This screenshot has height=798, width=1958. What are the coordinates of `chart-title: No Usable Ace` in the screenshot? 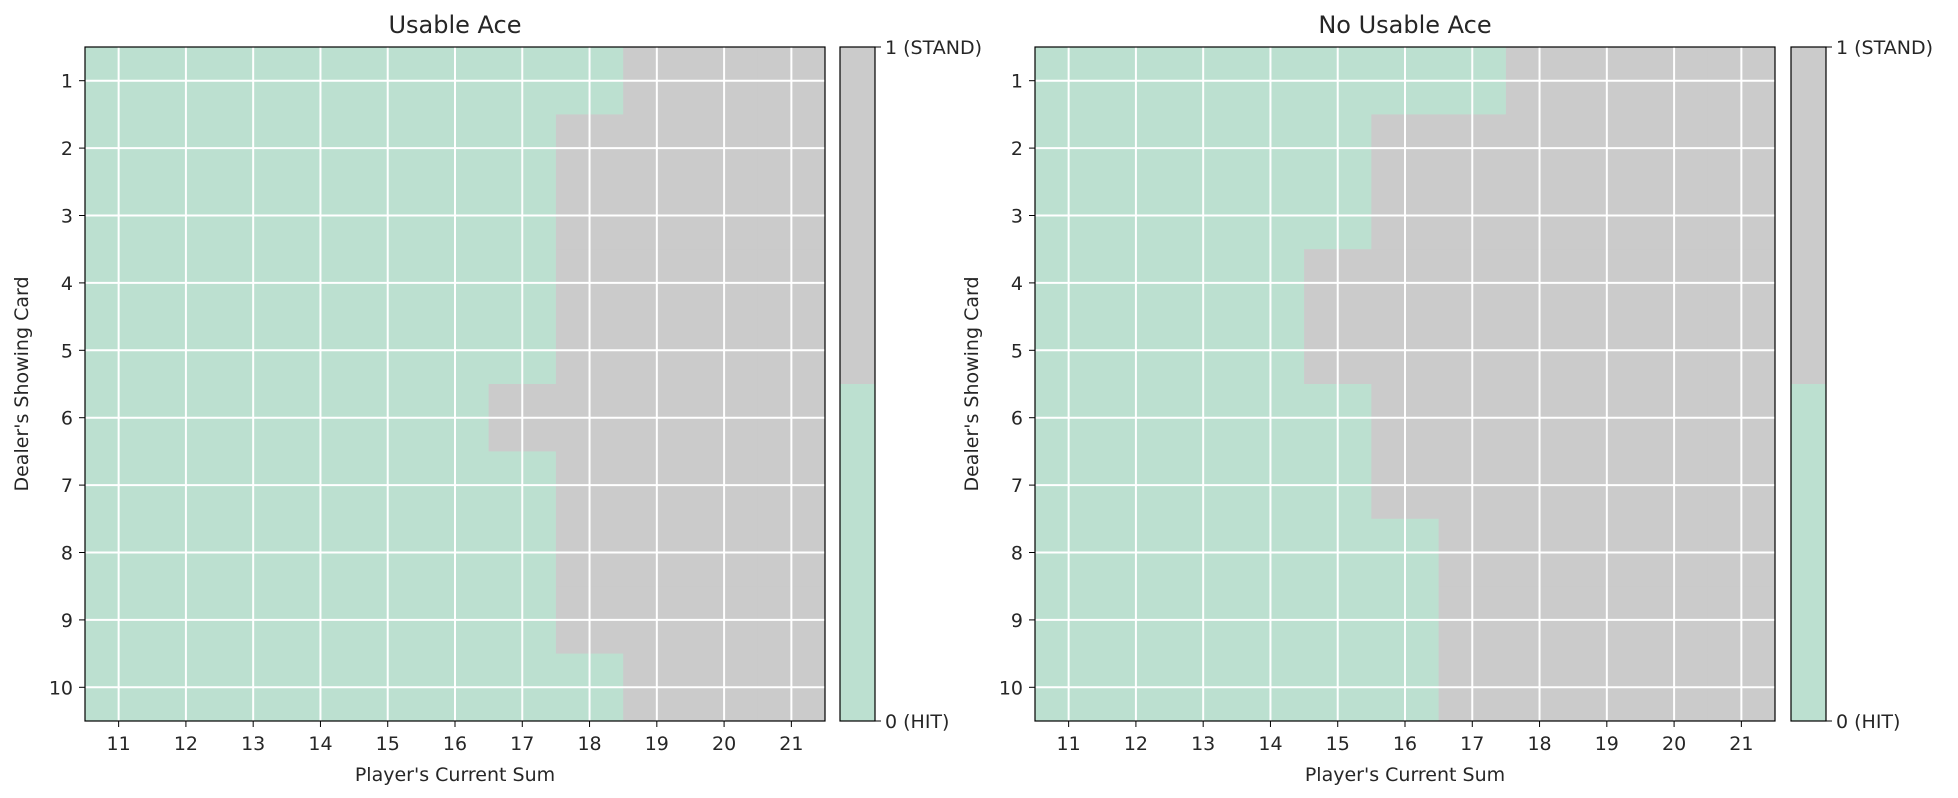 It's located at (1404, 25).